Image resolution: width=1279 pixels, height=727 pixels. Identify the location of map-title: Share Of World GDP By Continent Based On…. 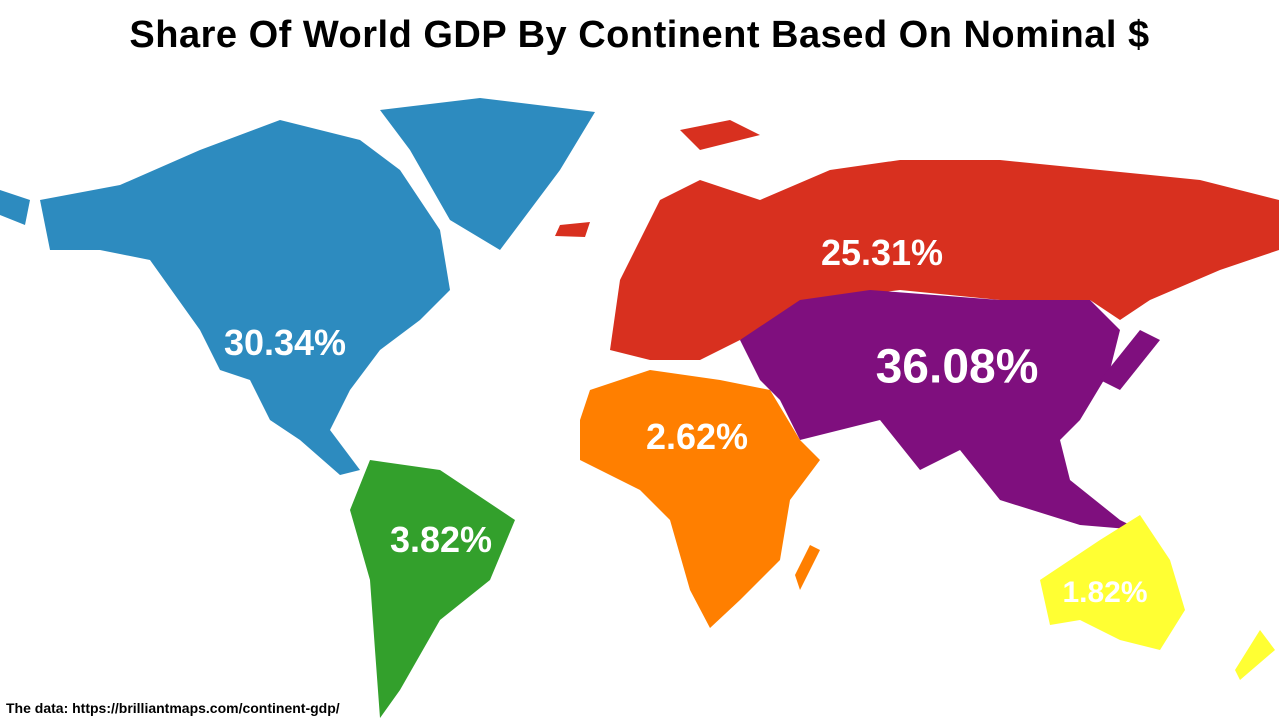
(639, 35).